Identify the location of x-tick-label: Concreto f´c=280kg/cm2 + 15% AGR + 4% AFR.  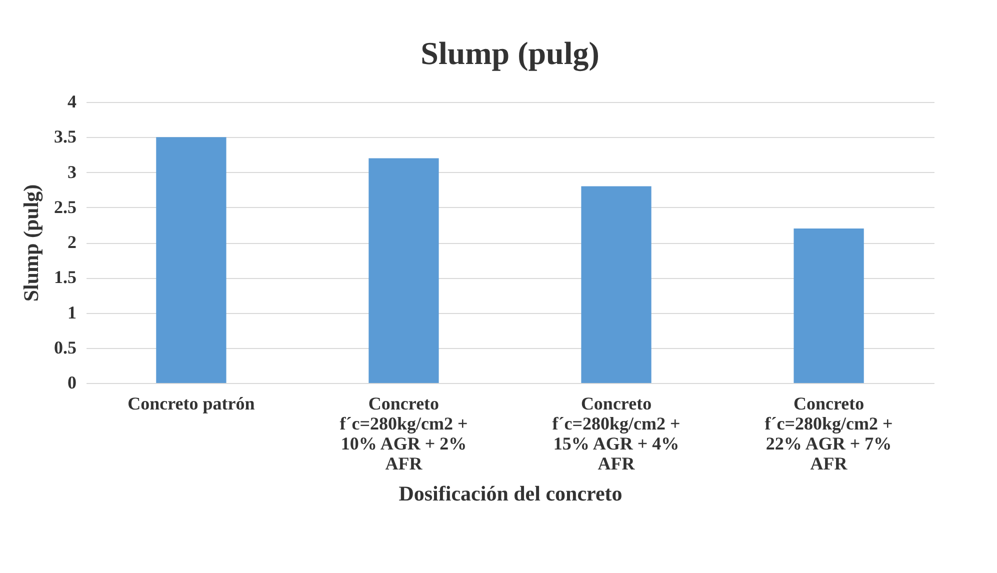
(616, 434).